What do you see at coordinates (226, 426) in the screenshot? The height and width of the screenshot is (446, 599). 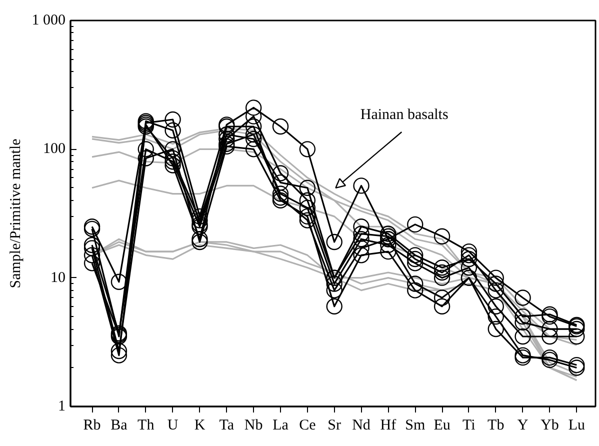 I see `x-tick-label: Ta` at bounding box center [226, 426].